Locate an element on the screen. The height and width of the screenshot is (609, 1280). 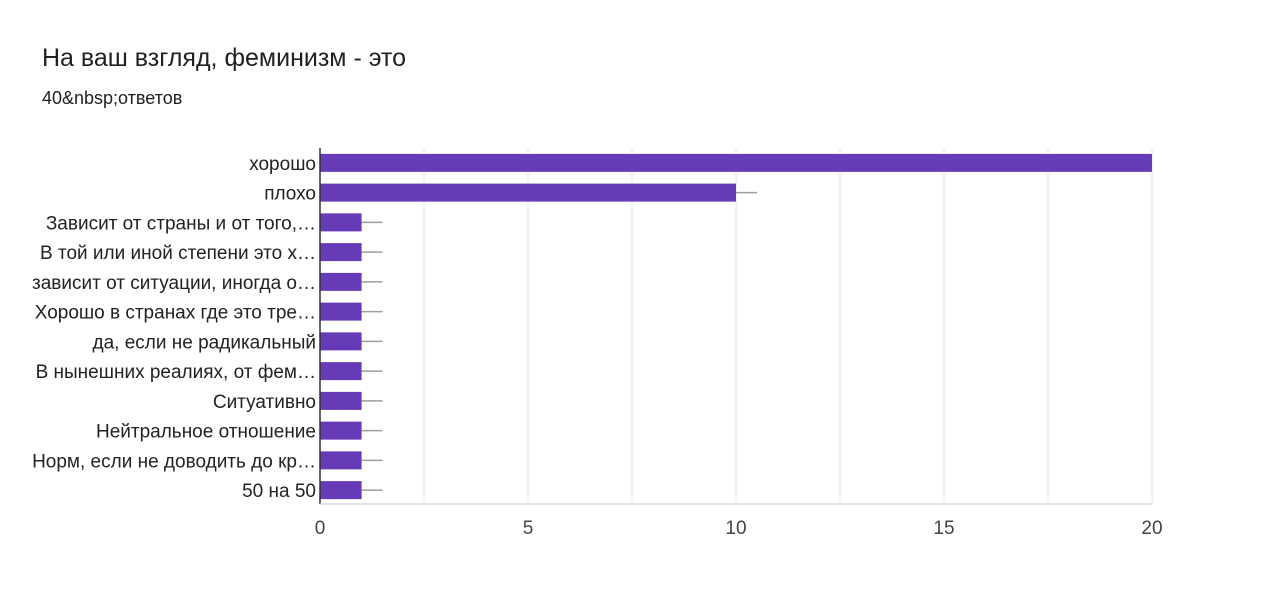
x-tick-label: 20 is located at coordinates (1151, 528).